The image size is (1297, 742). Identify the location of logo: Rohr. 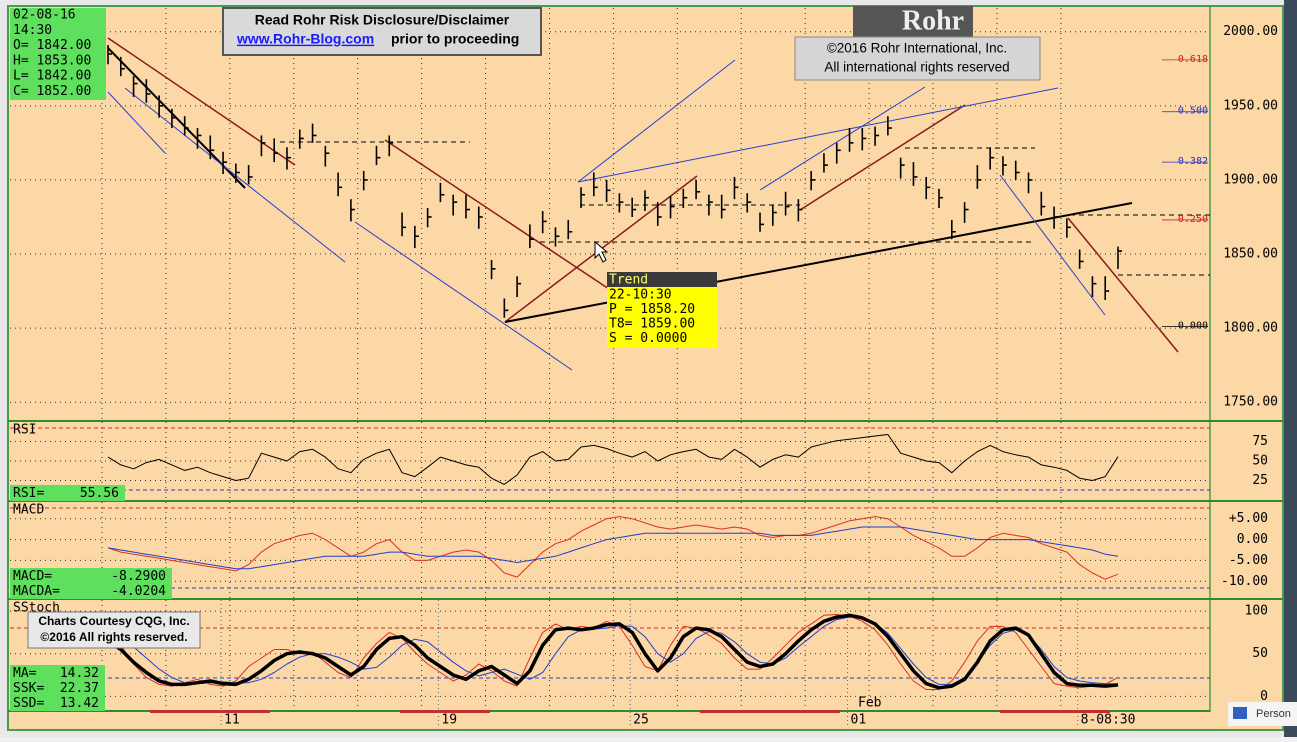
(933, 20).